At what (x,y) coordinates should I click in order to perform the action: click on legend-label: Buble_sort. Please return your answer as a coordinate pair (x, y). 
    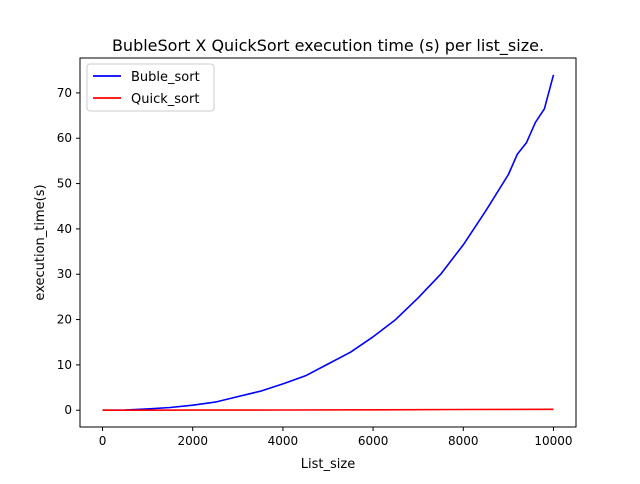
    Looking at the image, I should click on (165, 77).